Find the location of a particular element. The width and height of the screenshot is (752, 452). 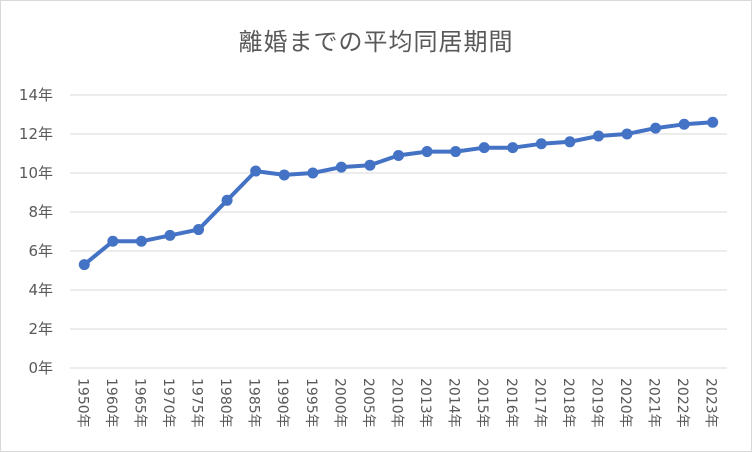

x-tick-label: 1990年 is located at coordinates (282, 403).